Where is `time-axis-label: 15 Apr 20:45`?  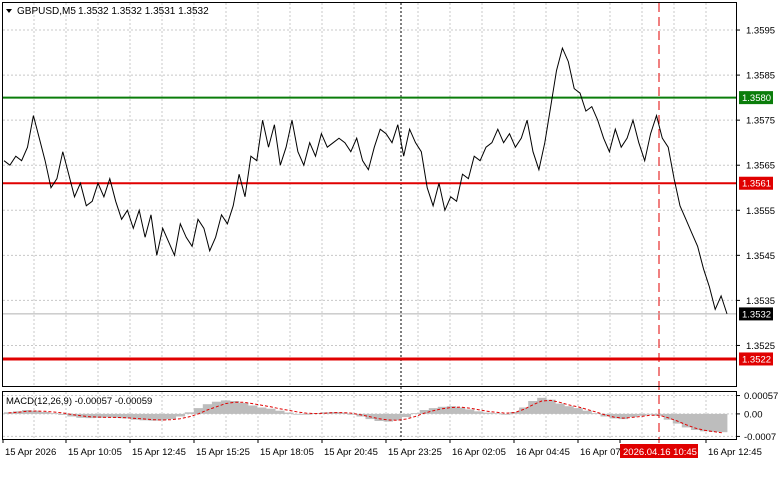 time-axis-label: 15 Apr 20:45 is located at coordinates (351, 452).